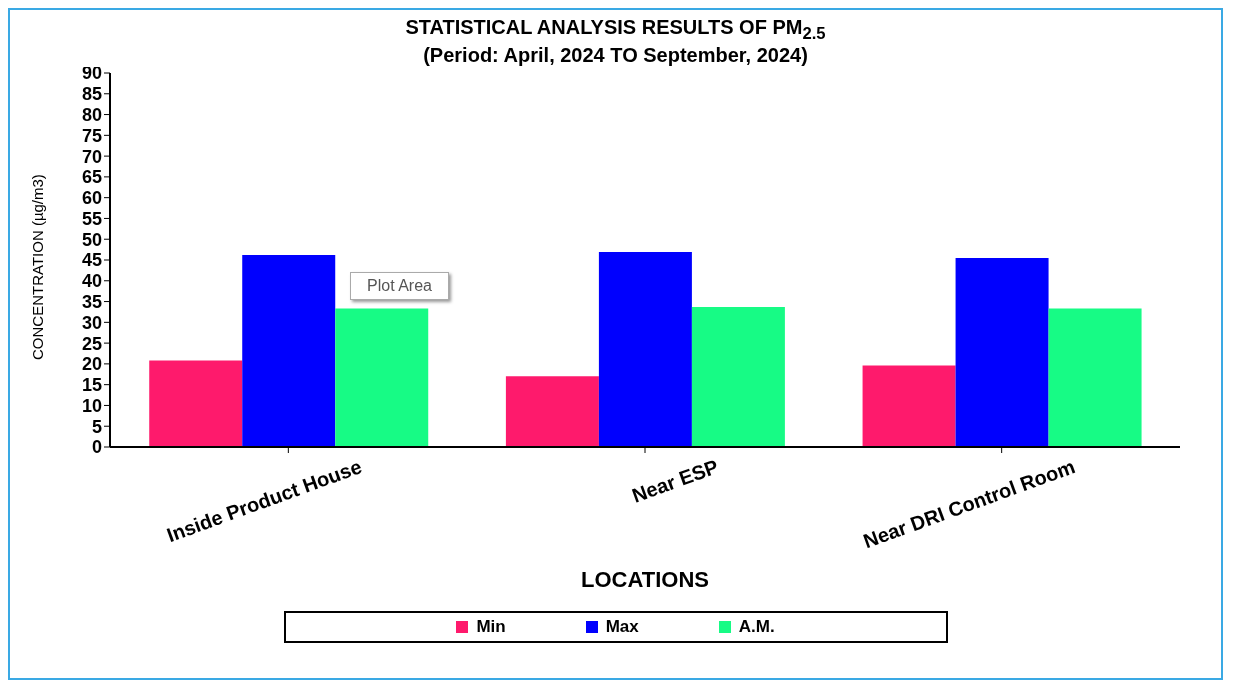  What do you see at coordinates (91, 218) in the screenshot?
I see `y-tick-label: 55` at bounding box center [91, 218].